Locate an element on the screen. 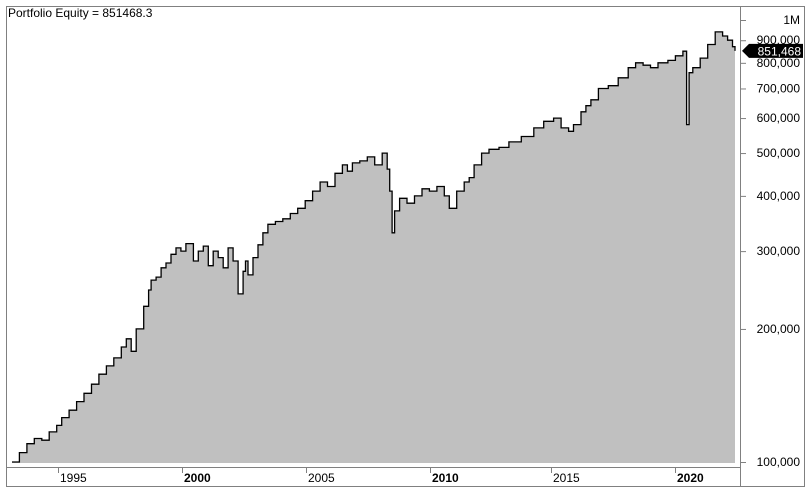 The image size is (808, 499). last-value-label: 851,468 is located at coordinates (780, 51).